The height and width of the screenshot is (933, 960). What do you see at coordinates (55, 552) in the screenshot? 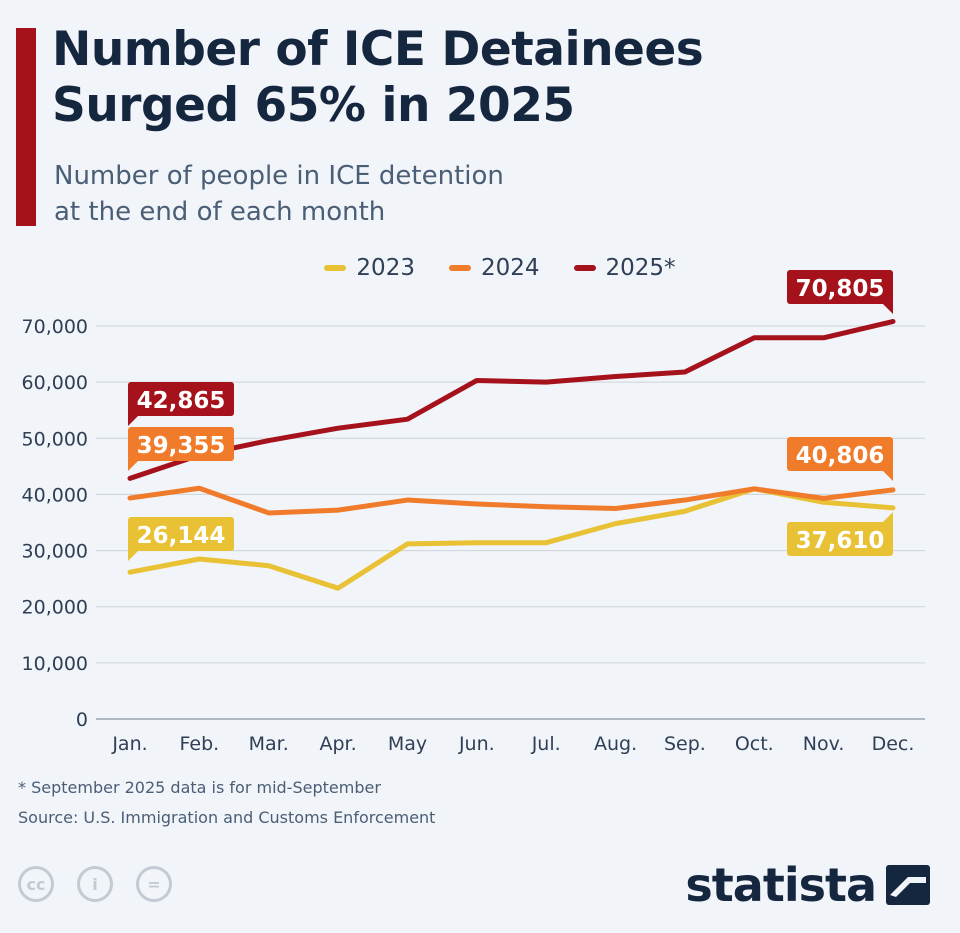
I see `y-tick-label: 30,000` at bounding box center [55, 552].